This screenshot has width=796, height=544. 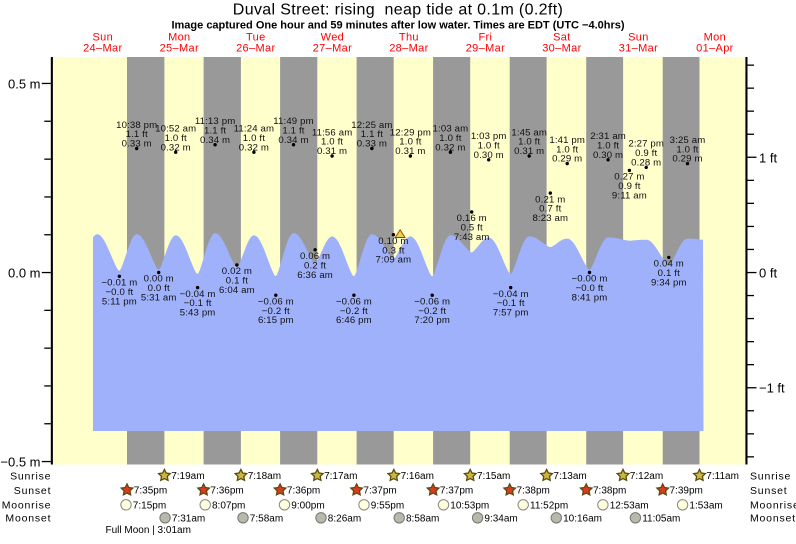 What do you see at coordinates (409, 38) in the screenshot?
I see `svg-text: Thu` at bounding box center [409, 38].